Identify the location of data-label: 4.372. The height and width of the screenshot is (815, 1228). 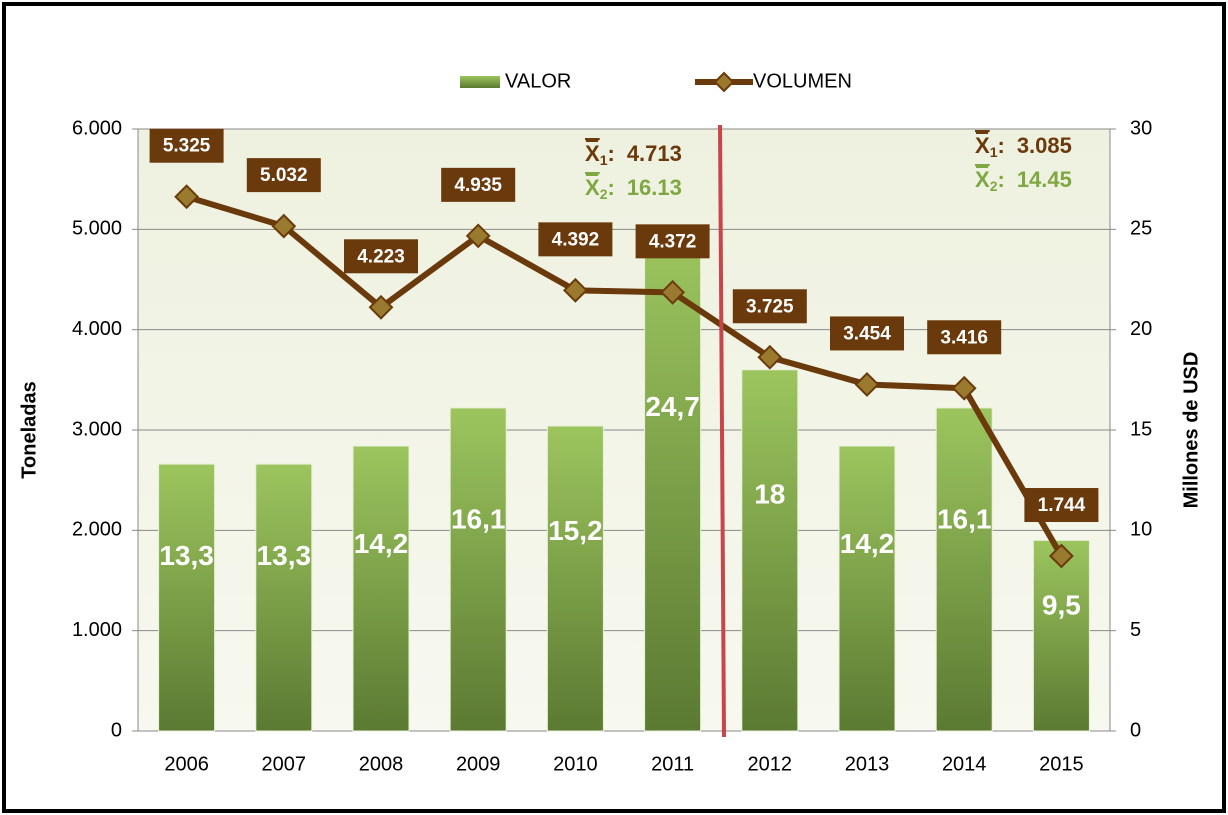
(673, 241).